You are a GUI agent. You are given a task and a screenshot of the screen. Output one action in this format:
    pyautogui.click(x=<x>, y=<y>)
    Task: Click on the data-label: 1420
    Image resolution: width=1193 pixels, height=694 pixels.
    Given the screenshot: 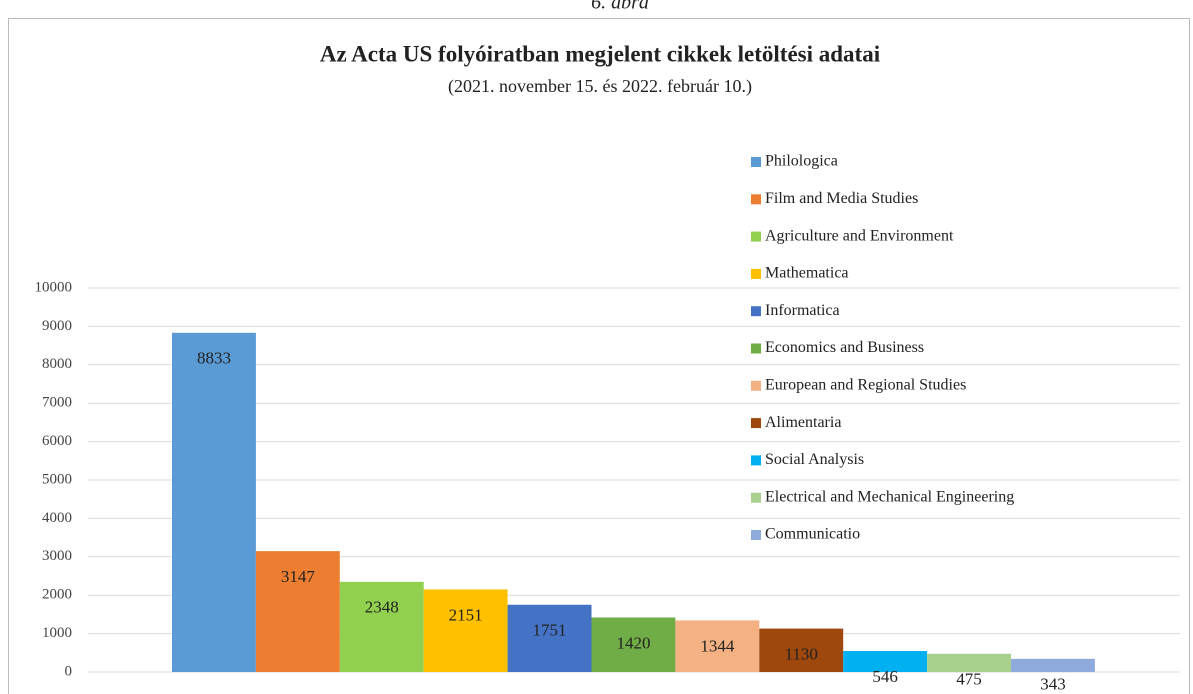 What is the action you would take?
    pyautogui.click(x=633, y=642)
    